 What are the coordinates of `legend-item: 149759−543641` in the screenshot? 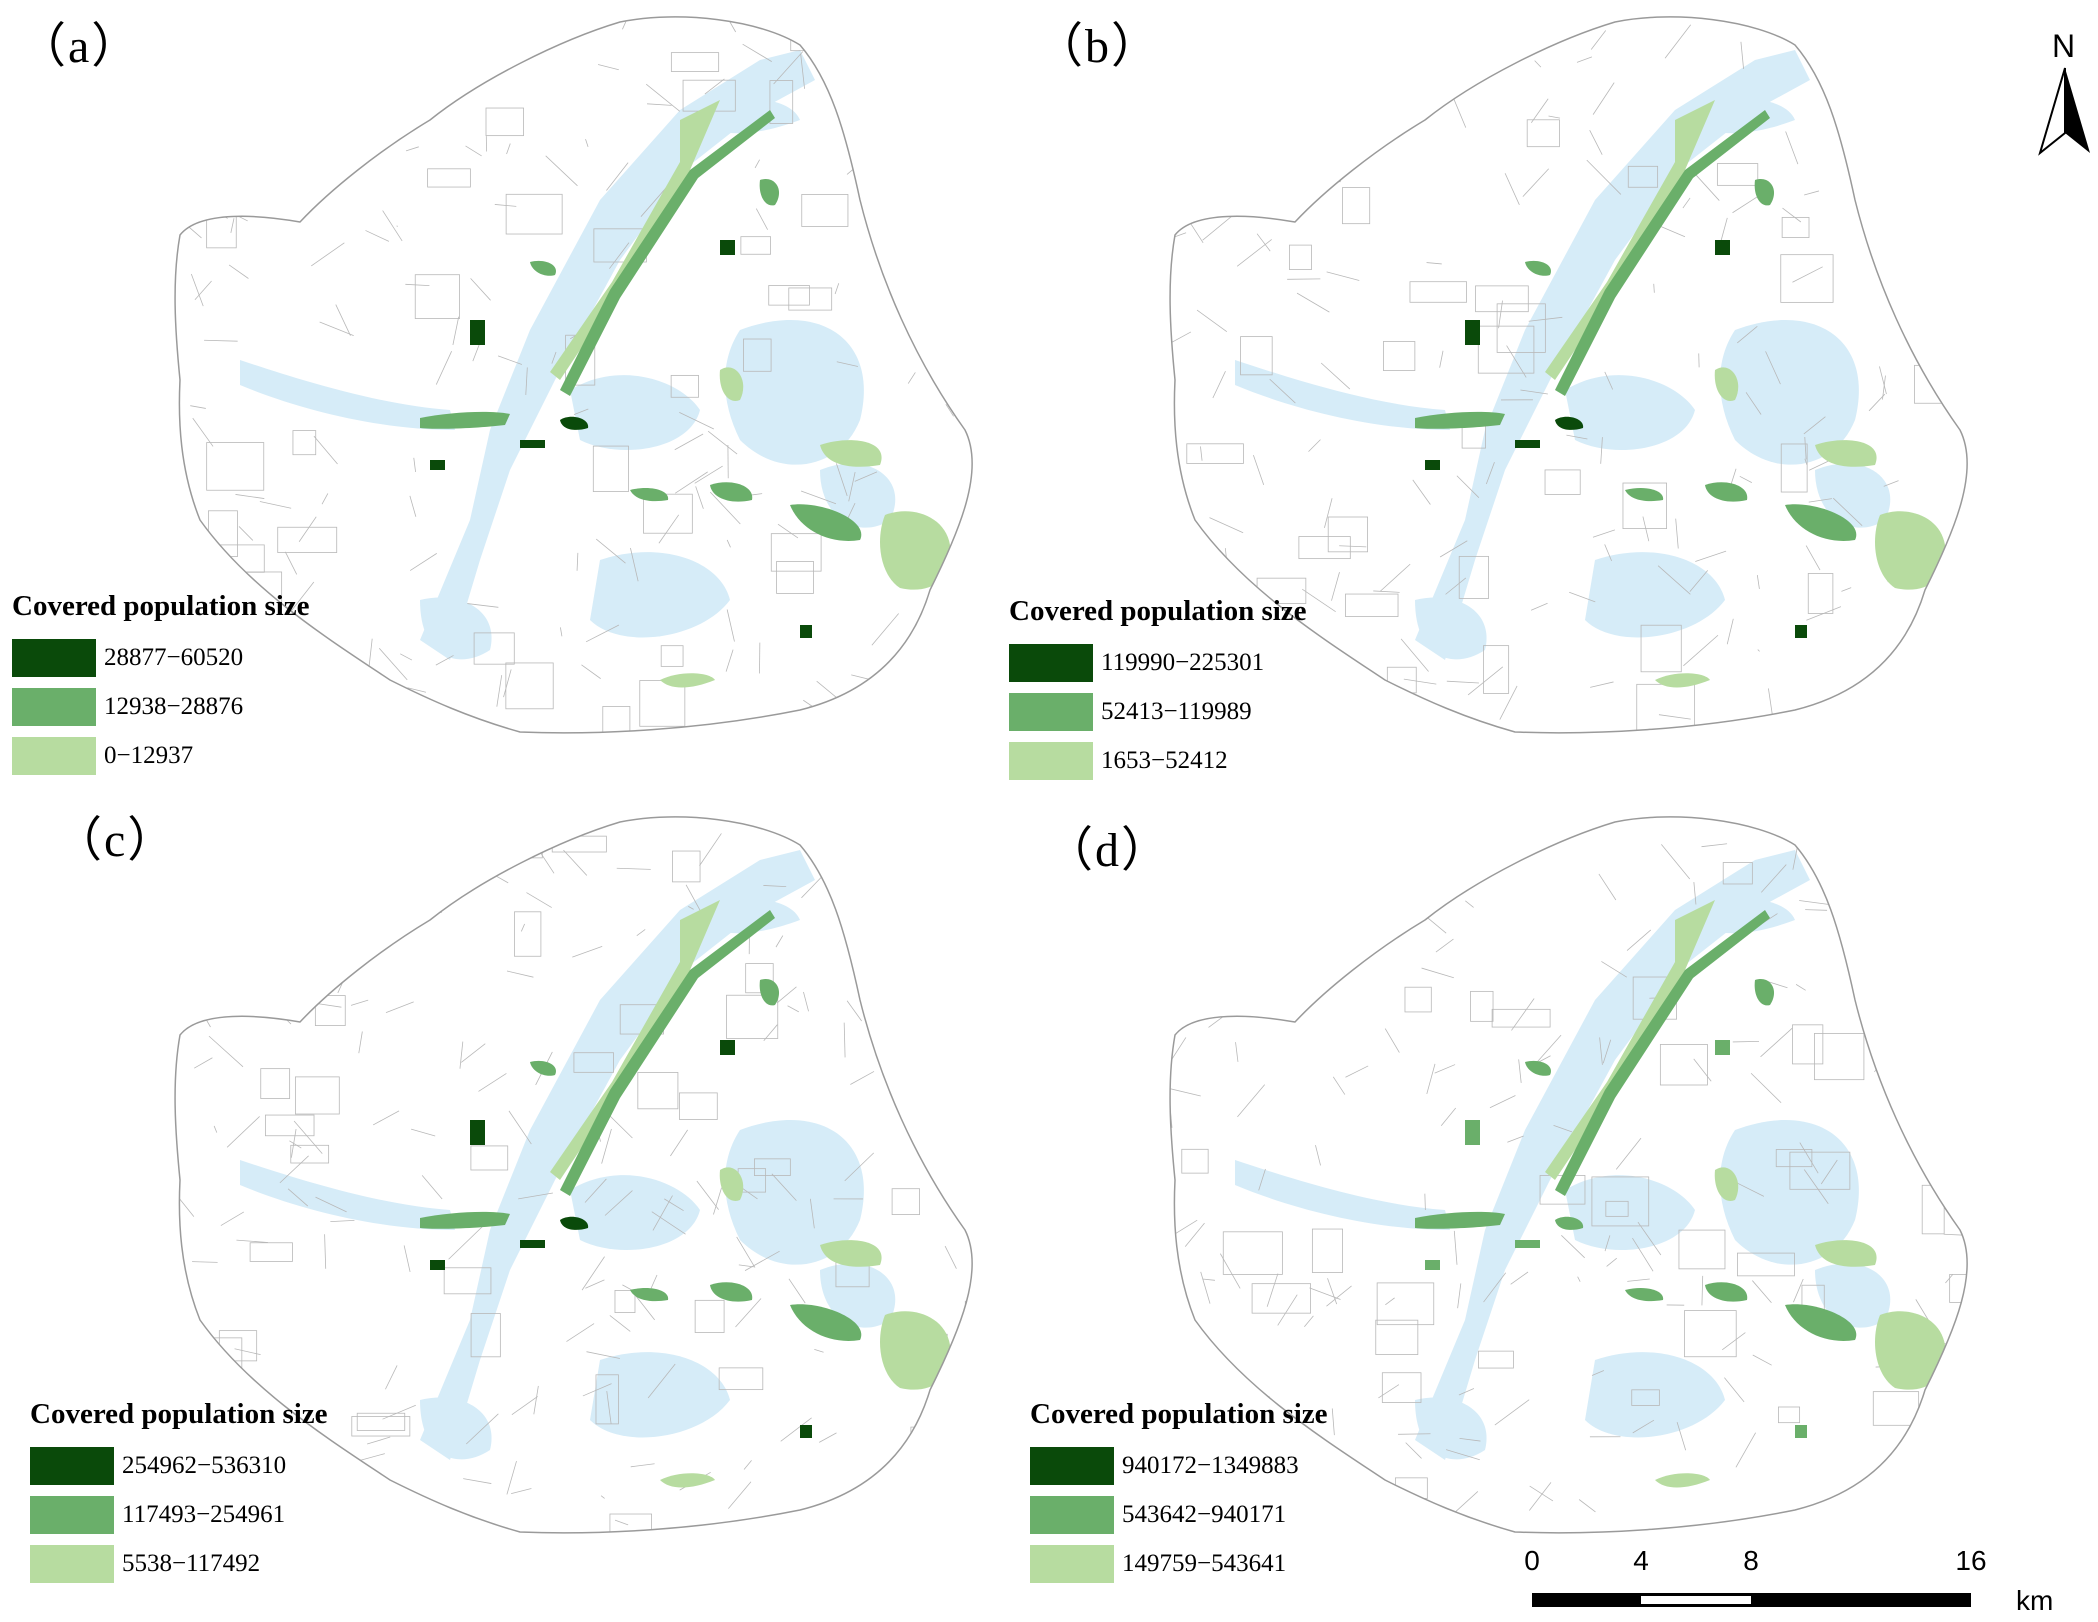 It's located at (1179, 1563).